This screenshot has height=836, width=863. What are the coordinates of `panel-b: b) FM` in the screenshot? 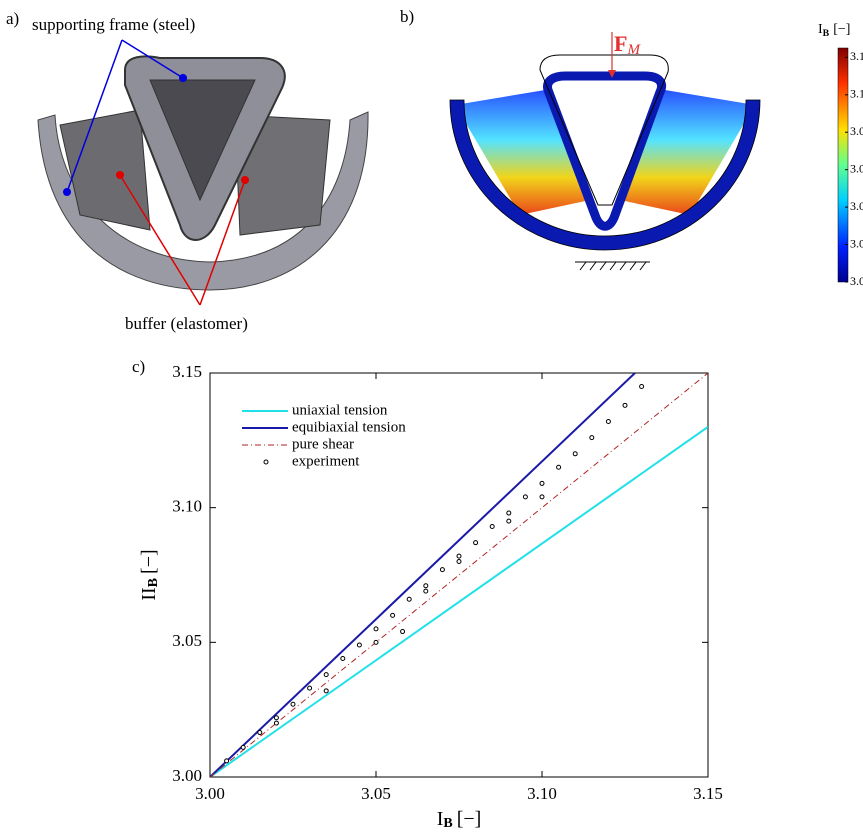 It's located at (580, 139).